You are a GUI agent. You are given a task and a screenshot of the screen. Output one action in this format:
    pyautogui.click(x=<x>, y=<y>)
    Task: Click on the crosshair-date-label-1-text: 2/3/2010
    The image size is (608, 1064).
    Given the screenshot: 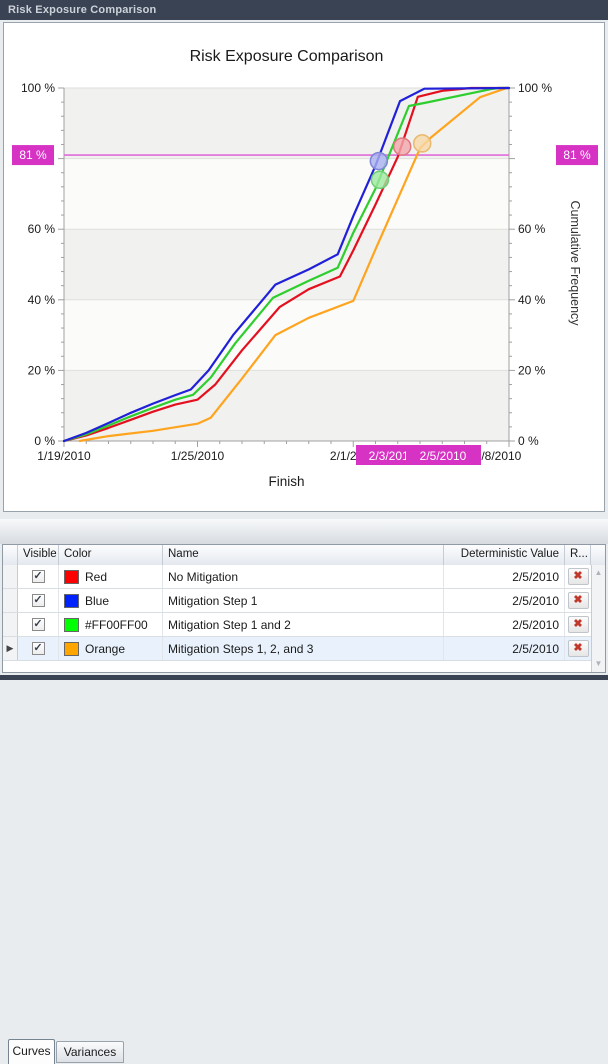 What is the action you would take?
    pyautogui.click(x=392, y=456)
    